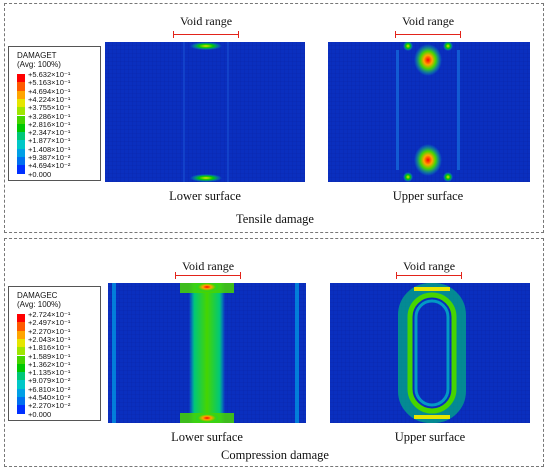 The image size is (550, 474). Describe the element at coordinates (49, 314) in the screenshot. I see `legend-value: +2.724×10⁻¹` at that location.